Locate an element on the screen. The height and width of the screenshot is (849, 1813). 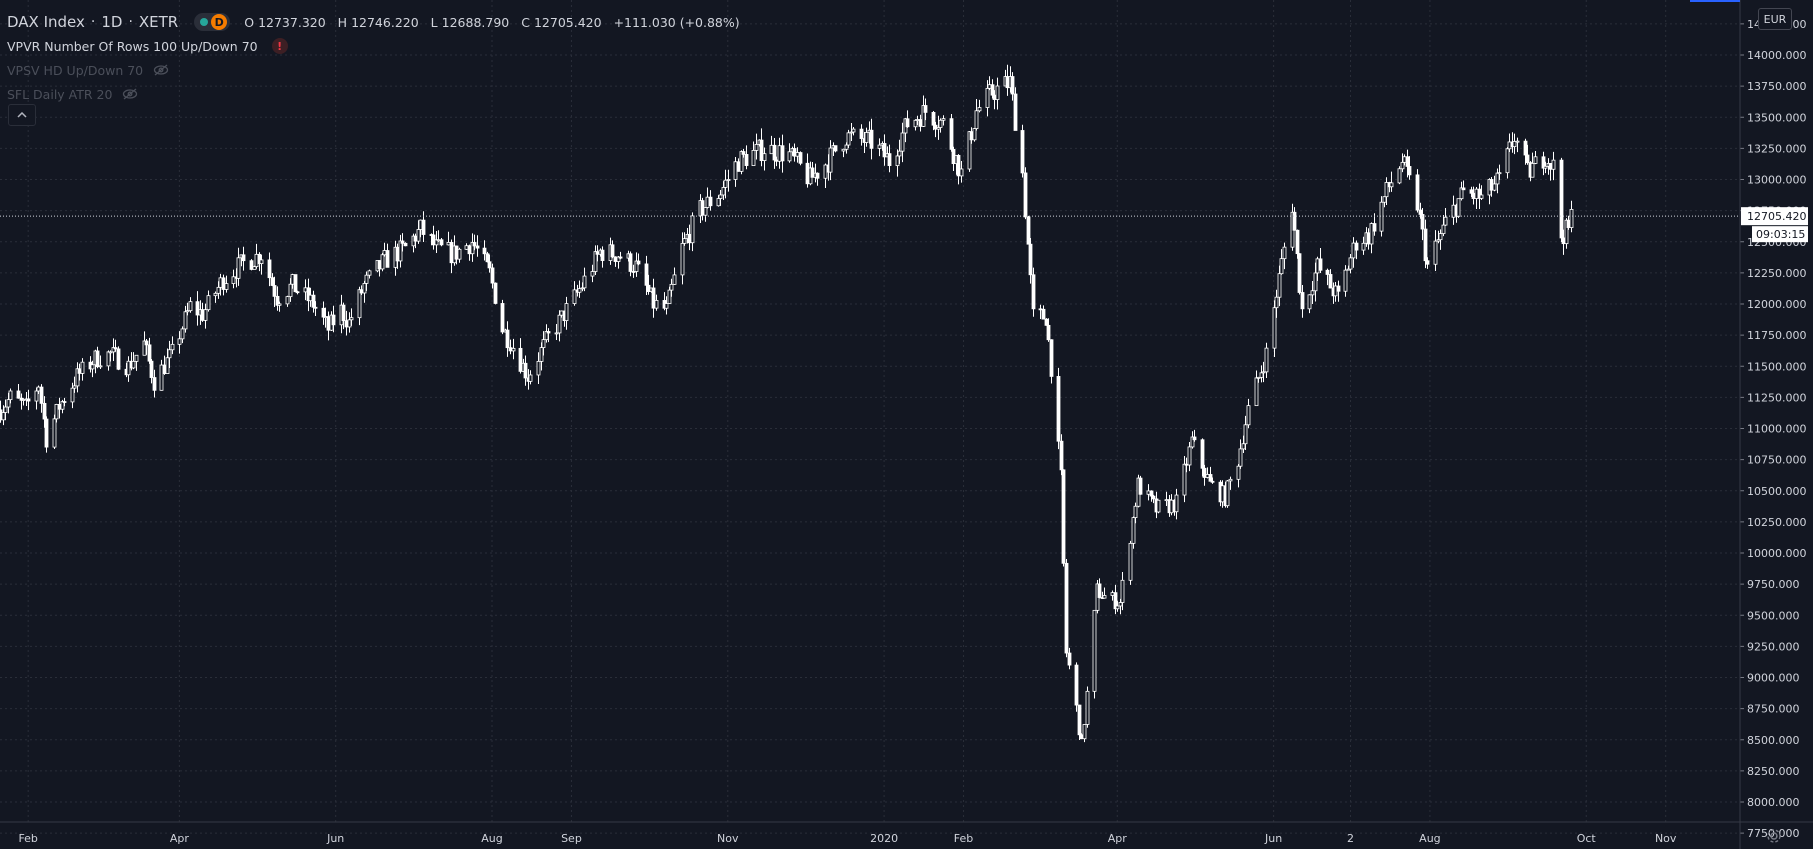
low-value: 12688.790 is located at coordinates (475, 22).